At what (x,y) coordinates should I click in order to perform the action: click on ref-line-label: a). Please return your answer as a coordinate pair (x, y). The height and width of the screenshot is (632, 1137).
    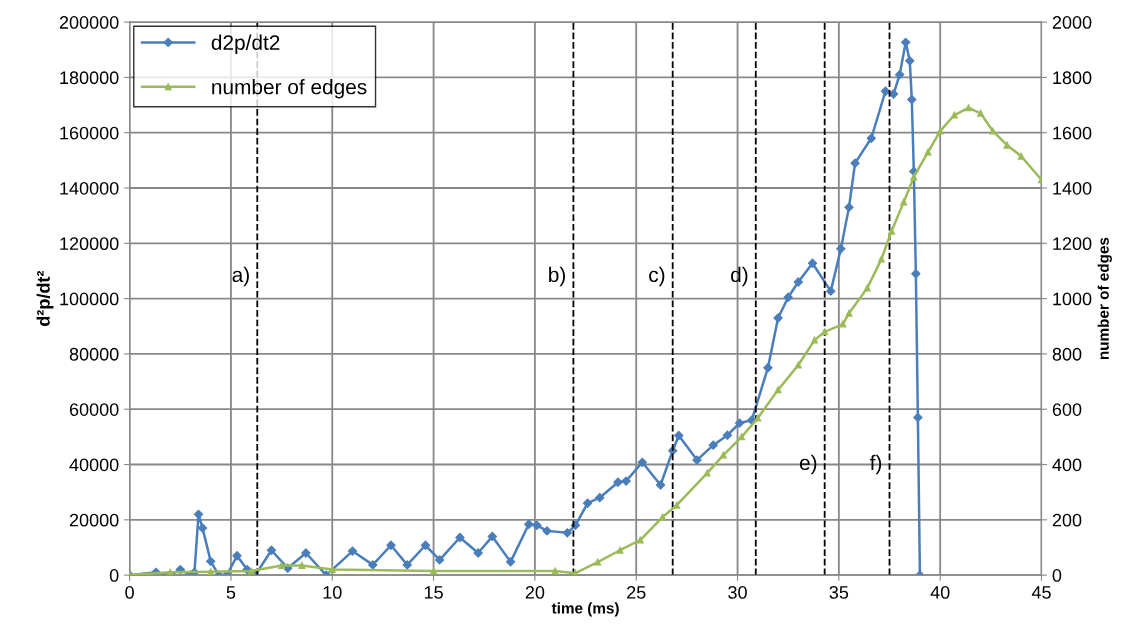
    Looking at the image, I should click on (240, 276).